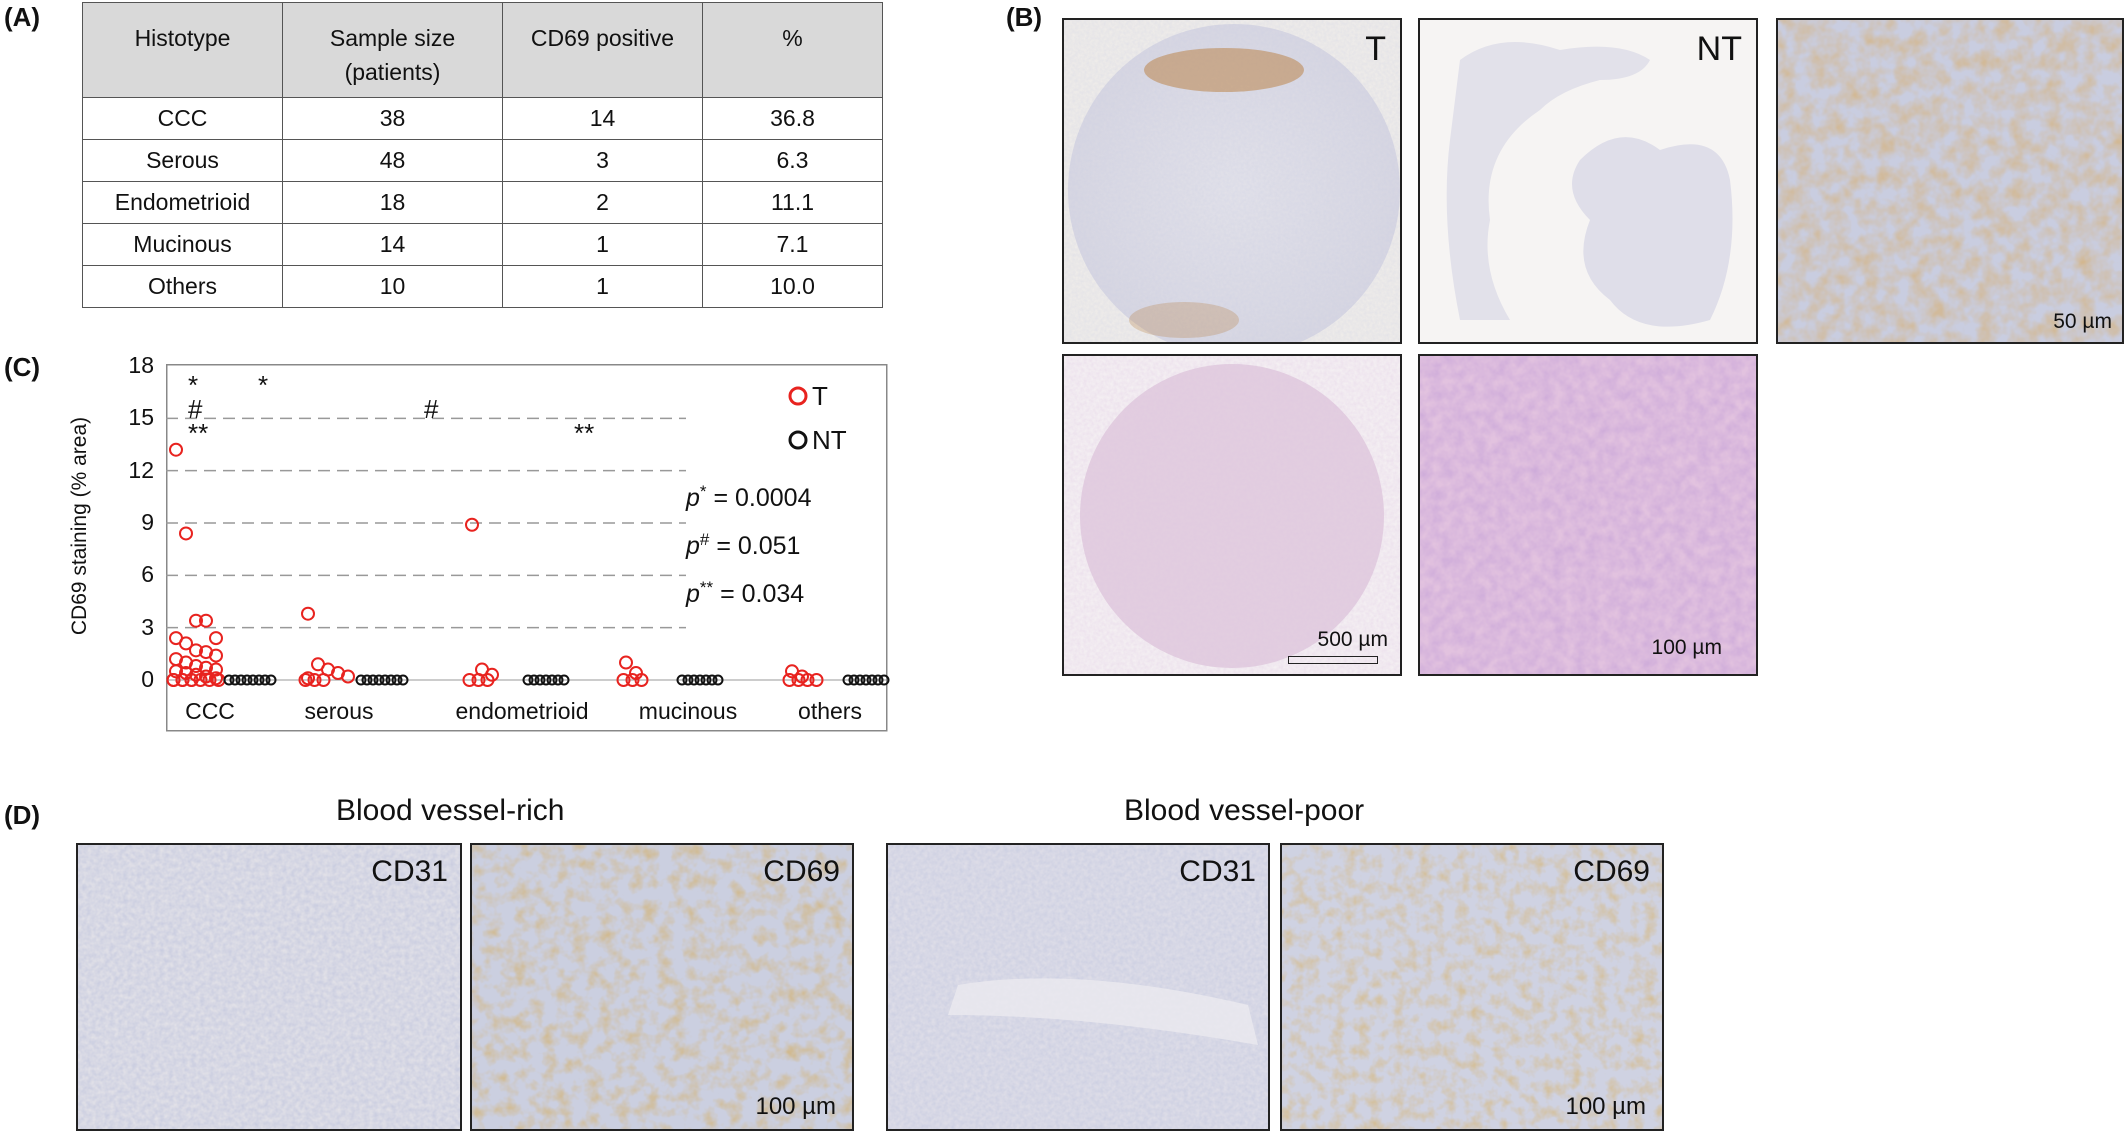 This screenshot has width=2128, height=1136. What do you see at coordinates (182, 286) in the screenshot?
I see `table-cell: Others` at bounding box center [182, 286].